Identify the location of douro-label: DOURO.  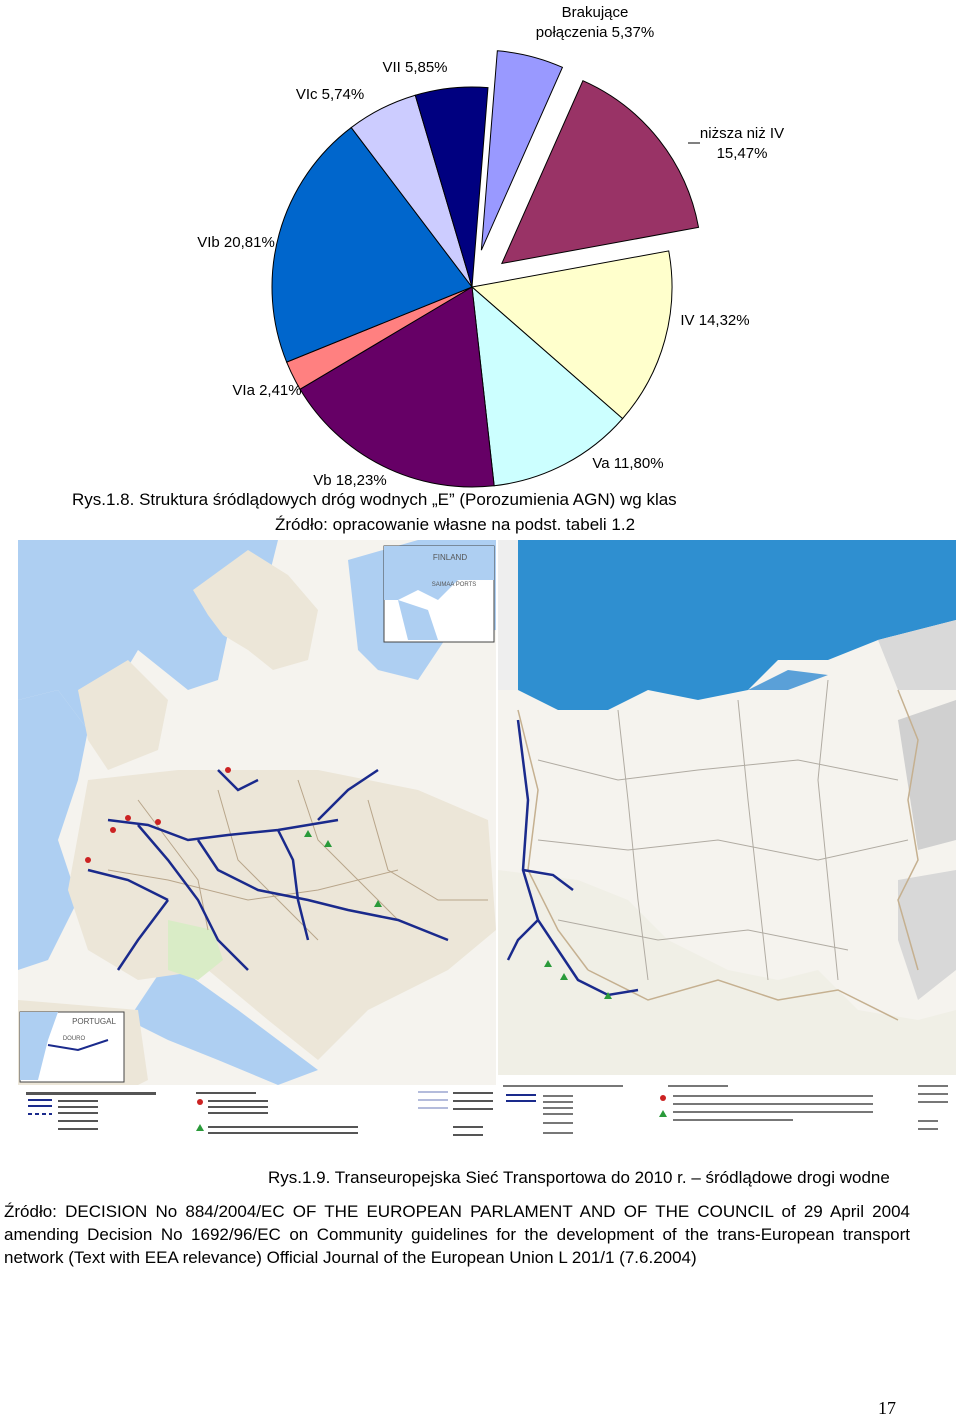
(74, 1039).